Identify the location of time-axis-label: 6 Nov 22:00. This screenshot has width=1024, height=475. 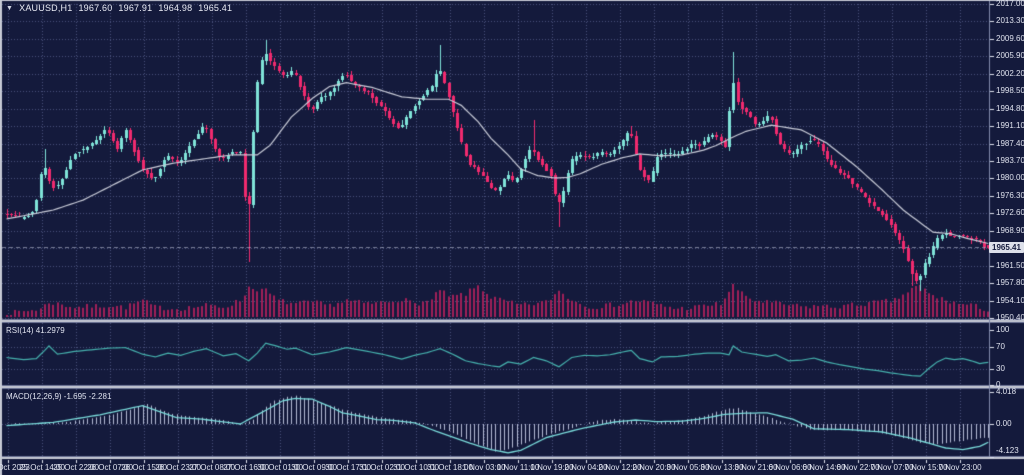
(858, 467).